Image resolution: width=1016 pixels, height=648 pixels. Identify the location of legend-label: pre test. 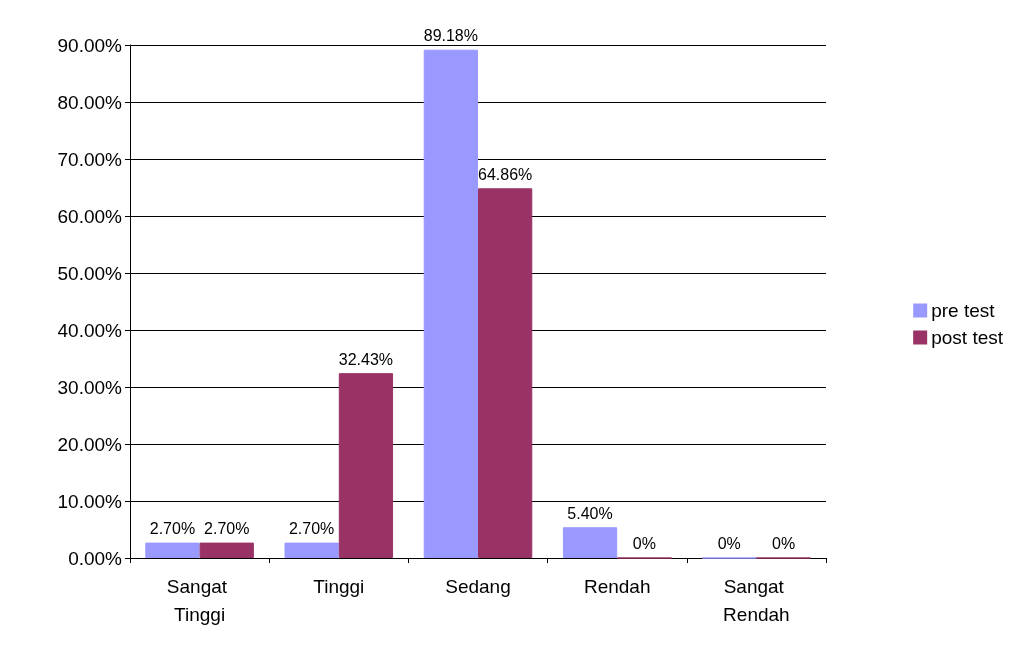
(963, 310).